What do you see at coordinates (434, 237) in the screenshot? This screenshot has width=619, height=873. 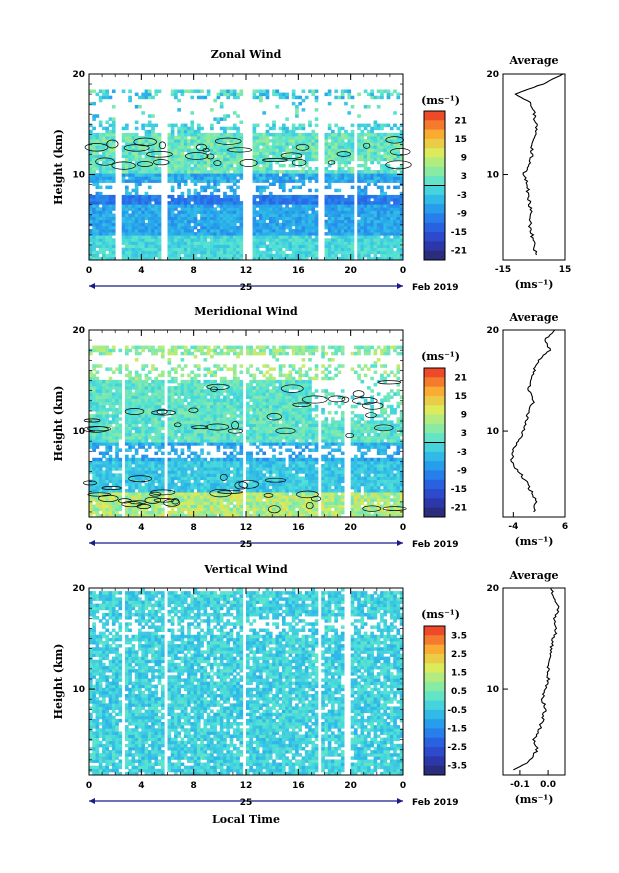 I see `colorbar-segment` at bounding box center [434, 237].